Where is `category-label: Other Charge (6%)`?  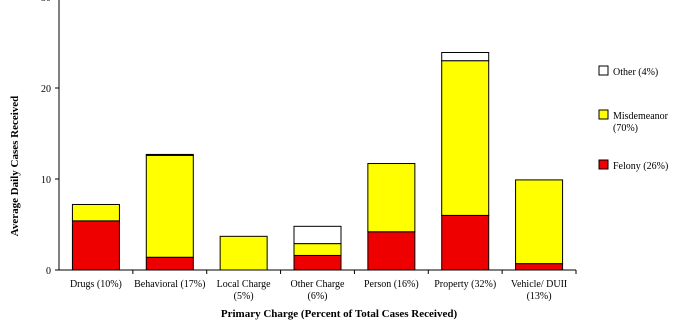 category-label: Other Charge (6%) is located at coordinates (318, 290).